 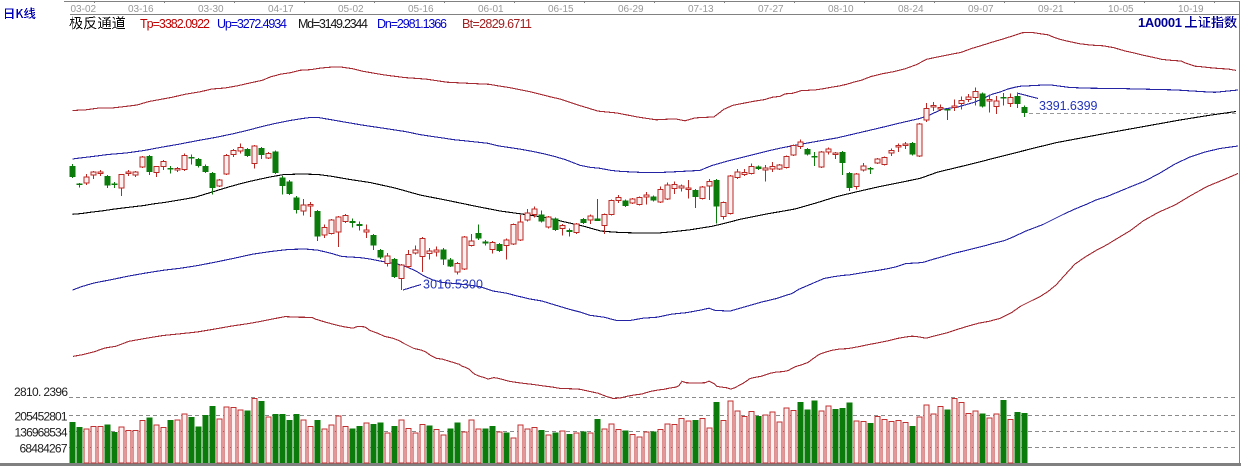 What do you see at coordinates (41, 433) in the screenshot?
I see `svg-text: 136968534` at bounding box center [41, 433].